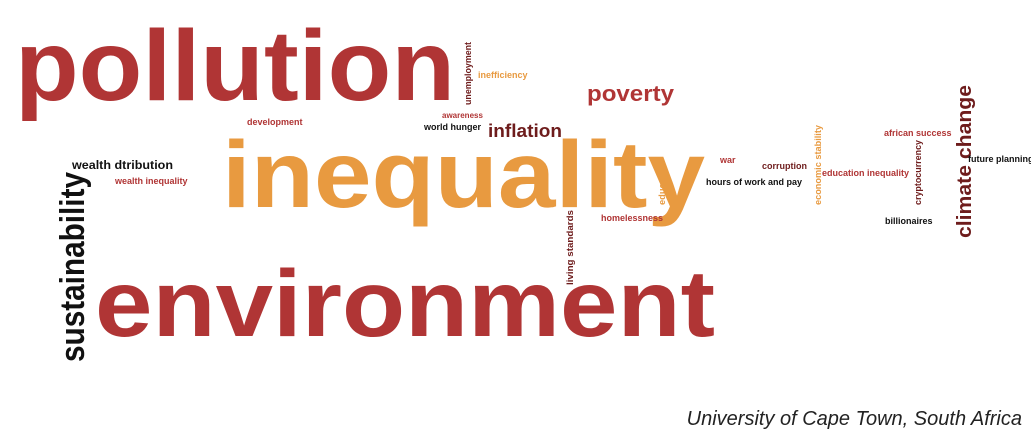 This screenshot has width=1031, height=433. What do you see at coordinates (73, 267) in the screenshot?
I see `word: sustainability` at bounding box center [73, 267].